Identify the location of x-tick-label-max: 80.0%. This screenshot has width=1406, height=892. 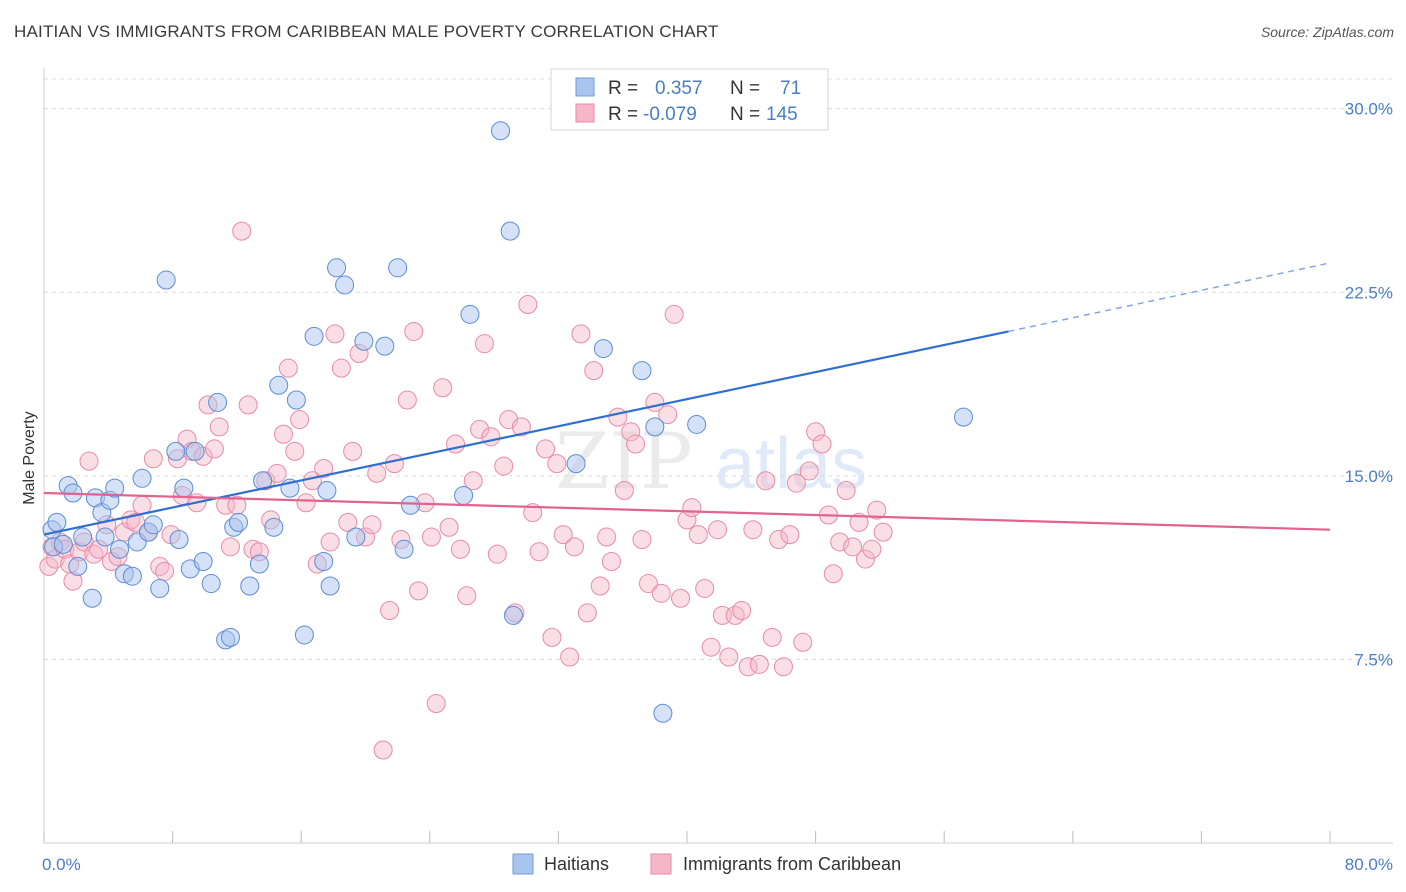
(1369, 864).